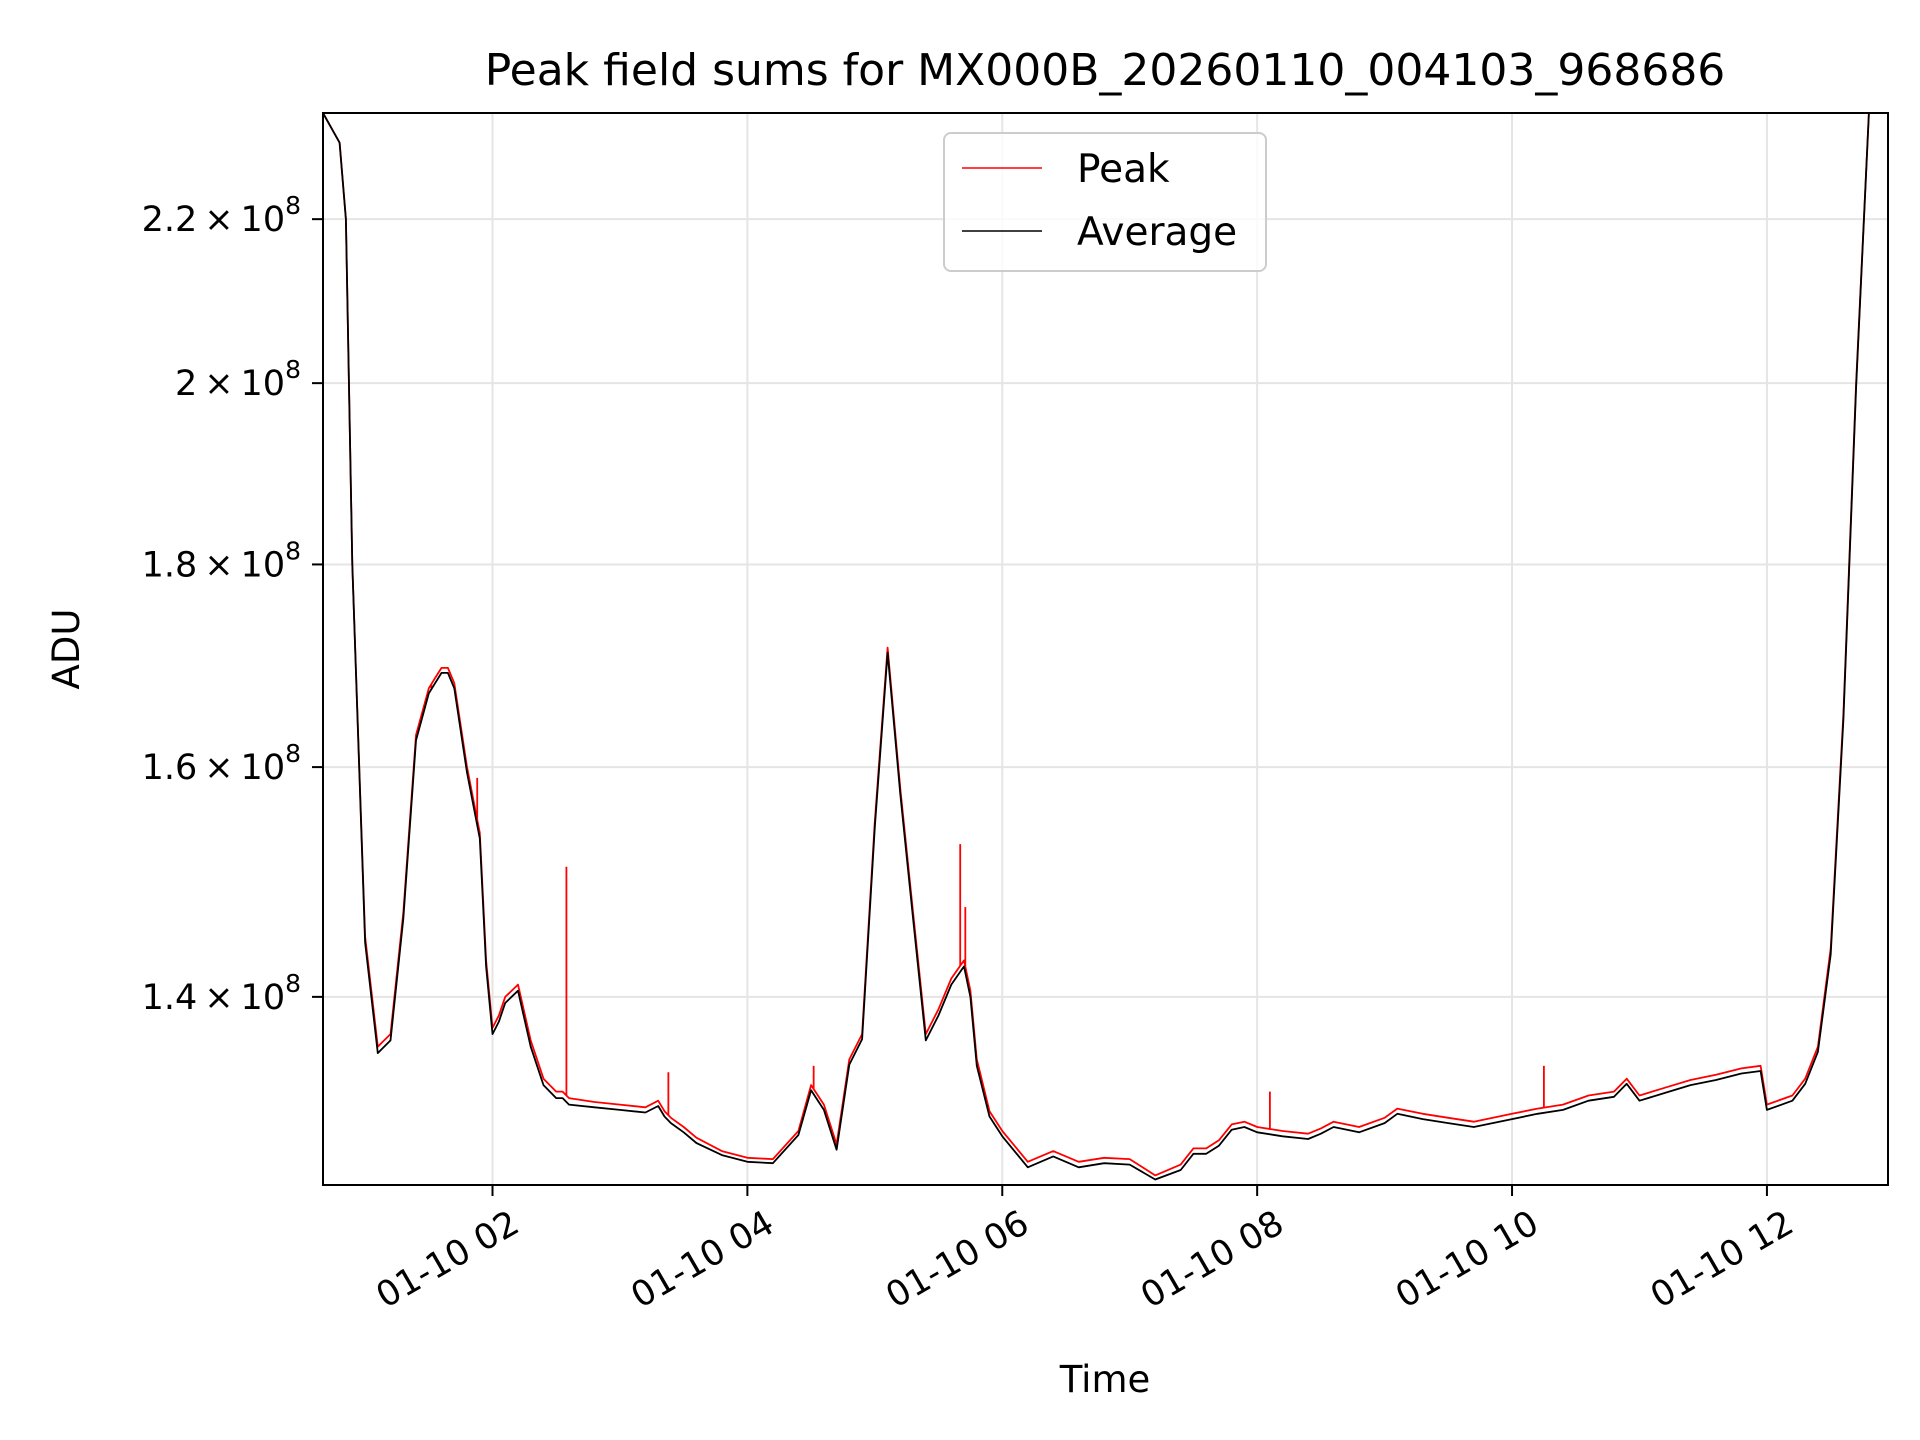  I want to click on legend-peak-label: Peak, so click(1123, 169).